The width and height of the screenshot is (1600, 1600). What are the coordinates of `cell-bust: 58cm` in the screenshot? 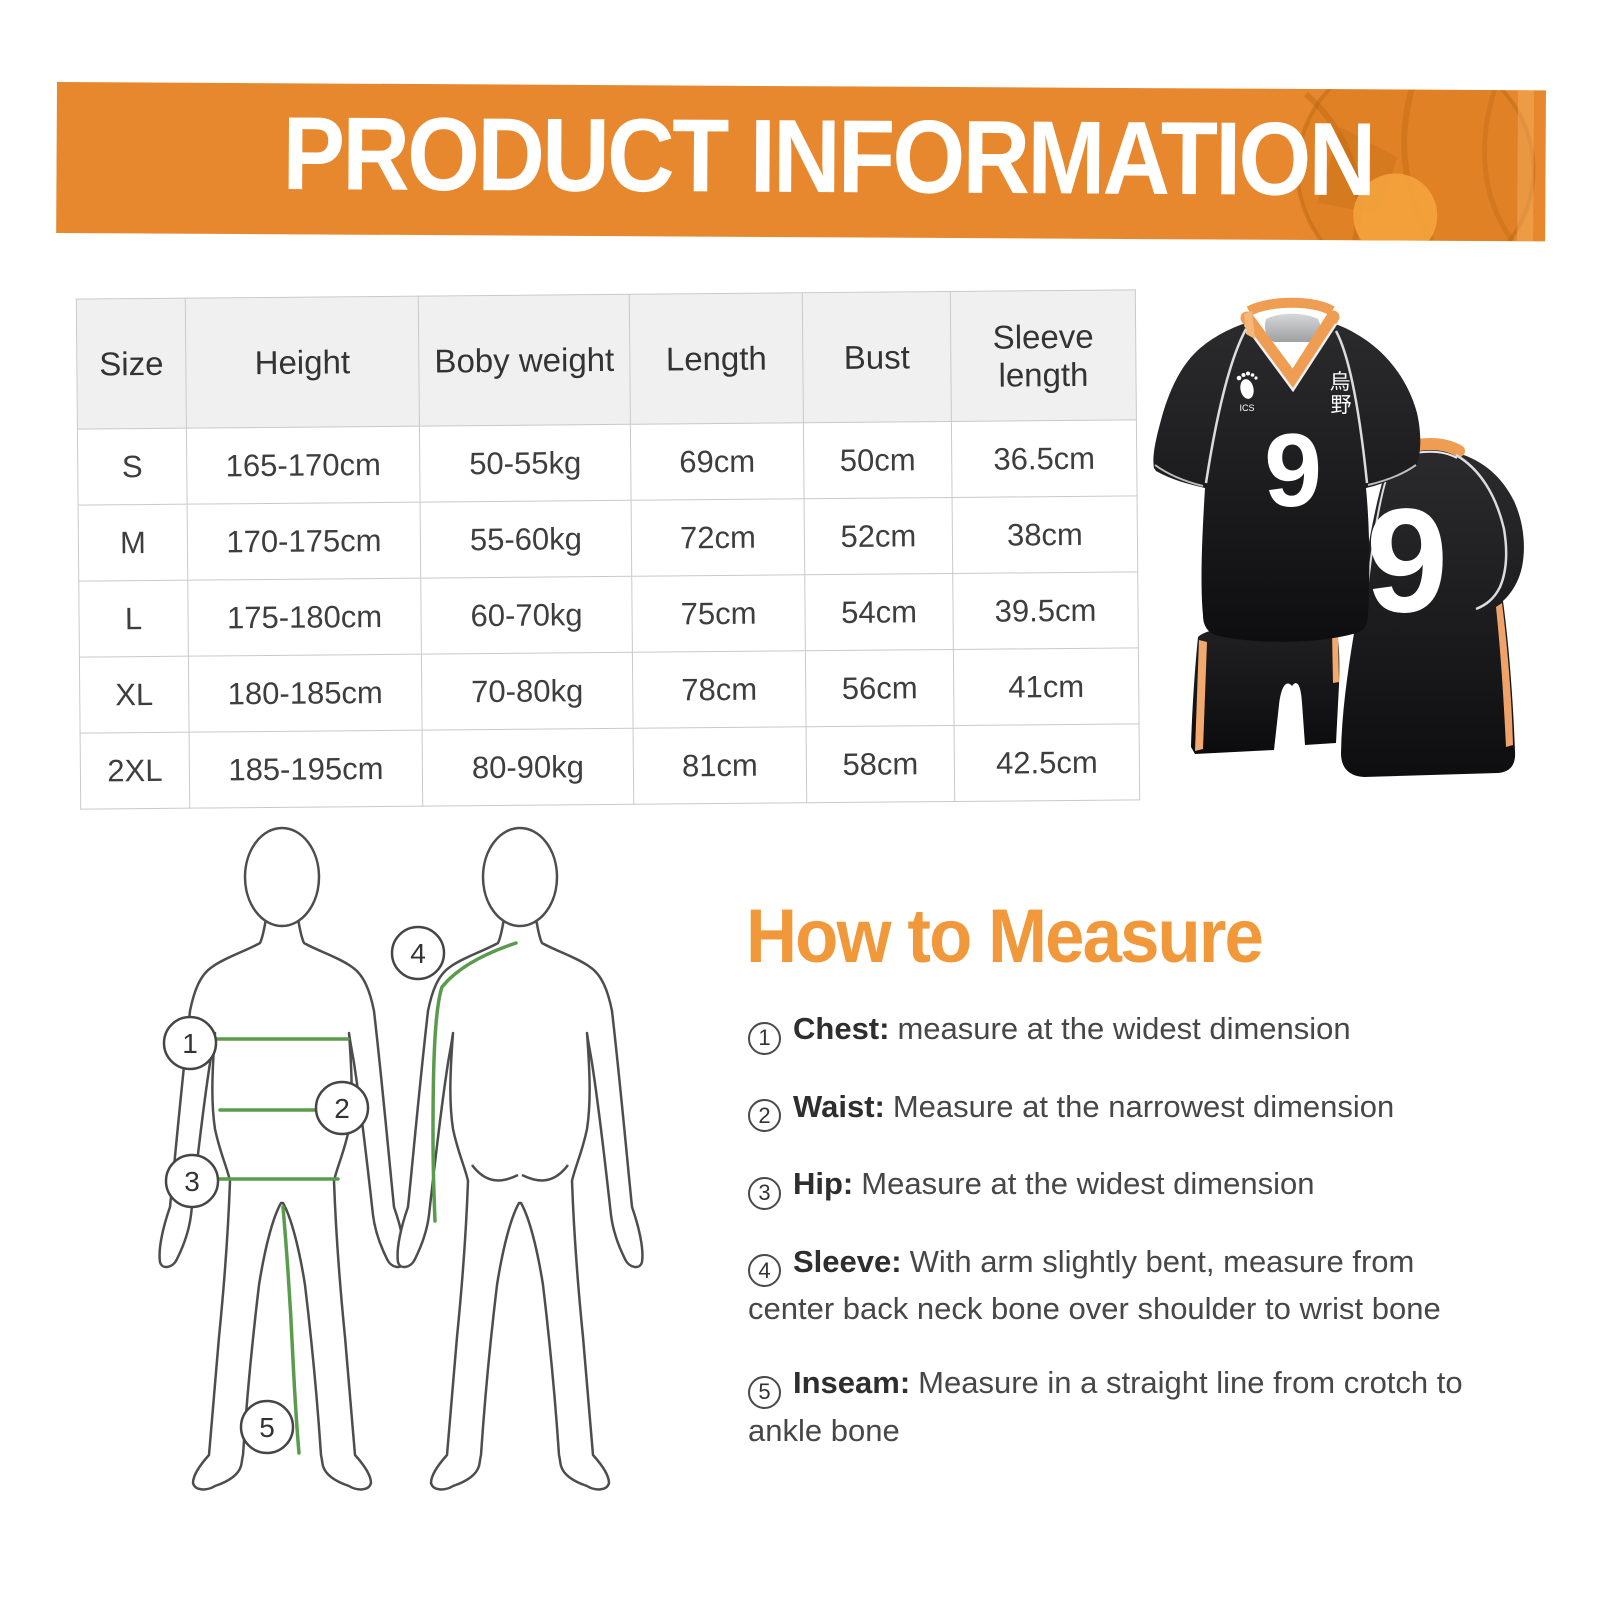 It's located at (880, 764).